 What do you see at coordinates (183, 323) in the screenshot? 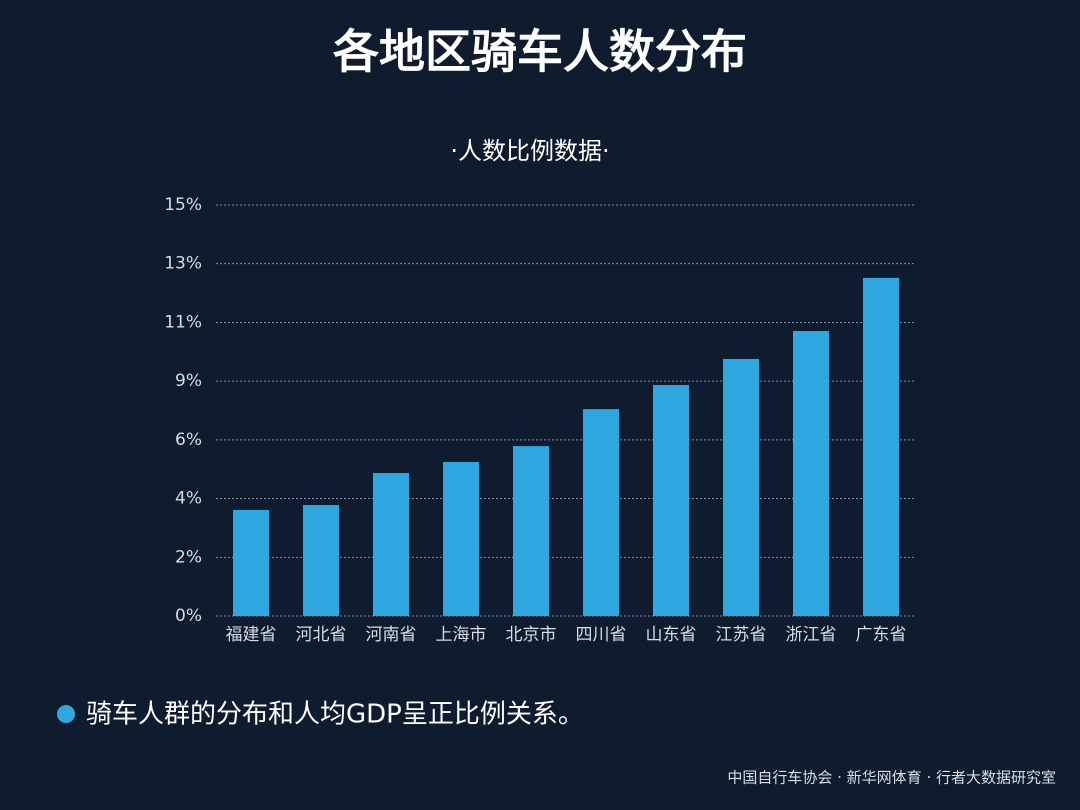
I see `y-tick-label: 11%` at bounding box center [183, 323].